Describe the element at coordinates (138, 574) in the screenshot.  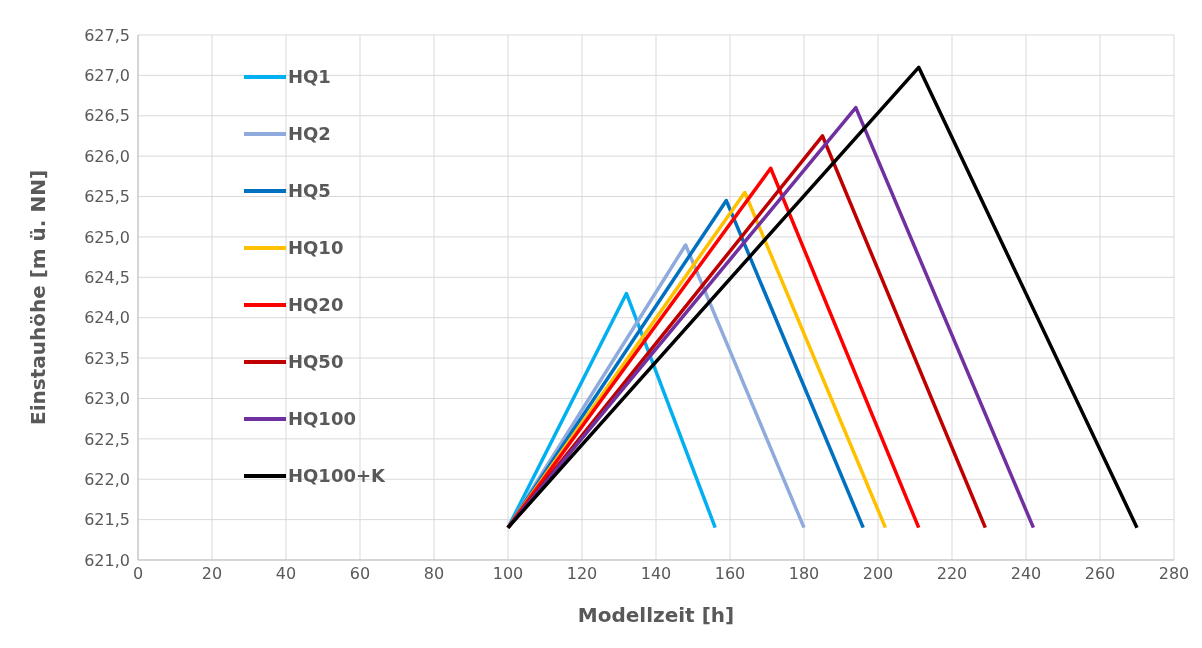
I see `x-tick-label: 0` at that location.